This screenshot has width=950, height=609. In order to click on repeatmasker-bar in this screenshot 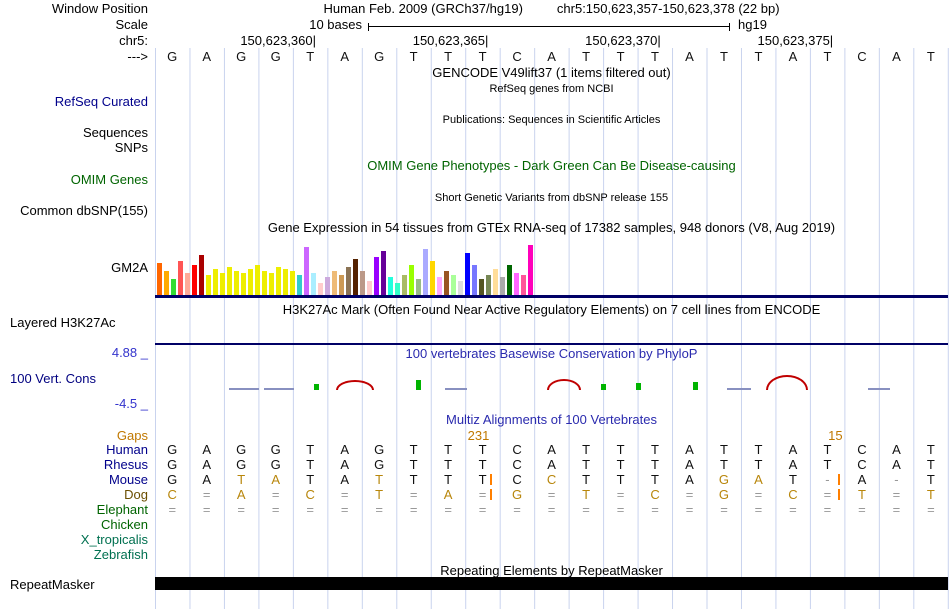, I will do `click(551, 583)`.